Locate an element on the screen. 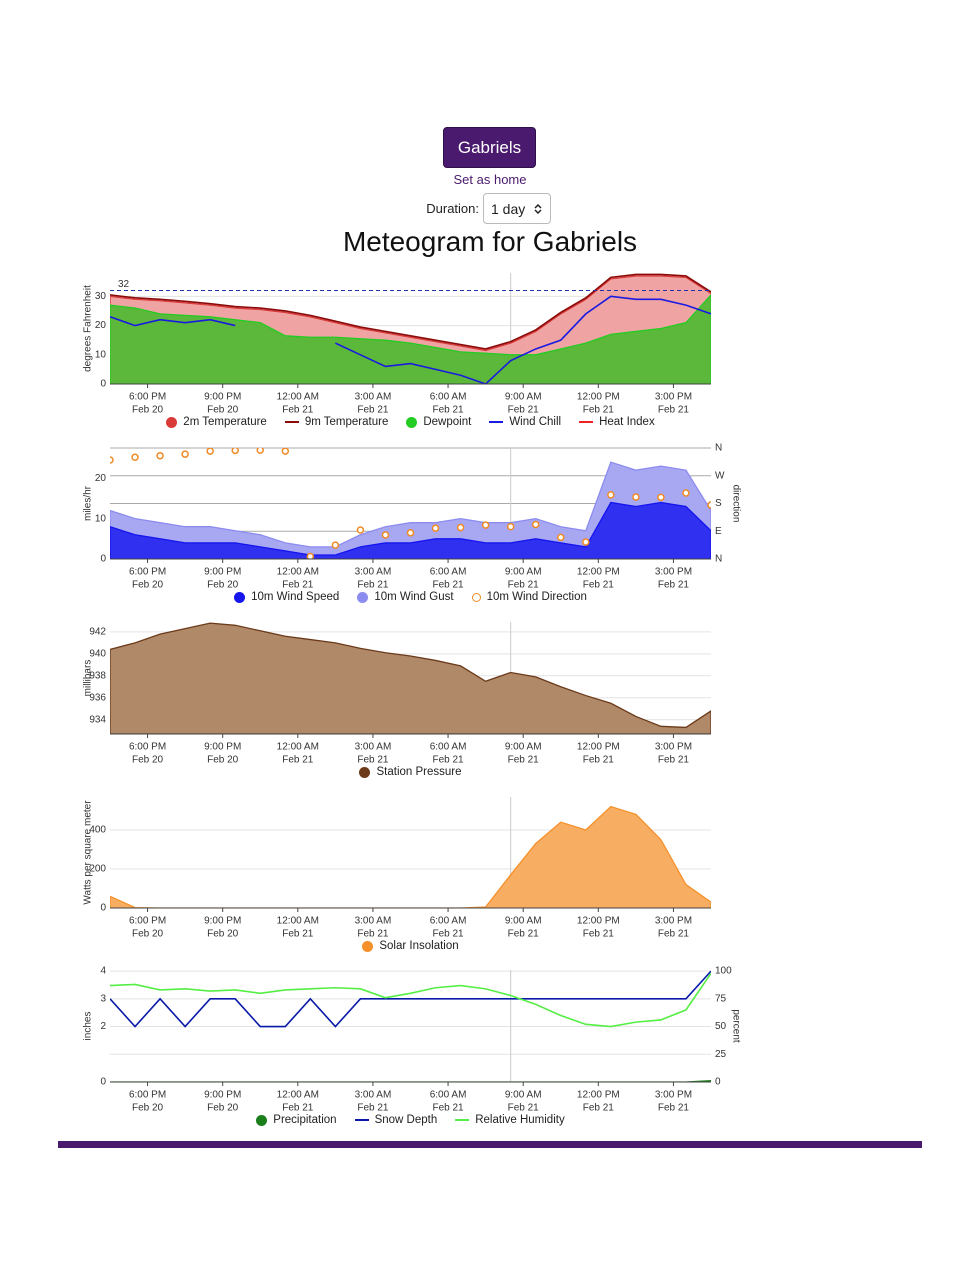 The width and height of the screenshot is (980, 1269). legend-item: Snow Depth is located at coordinates (396, 1120).